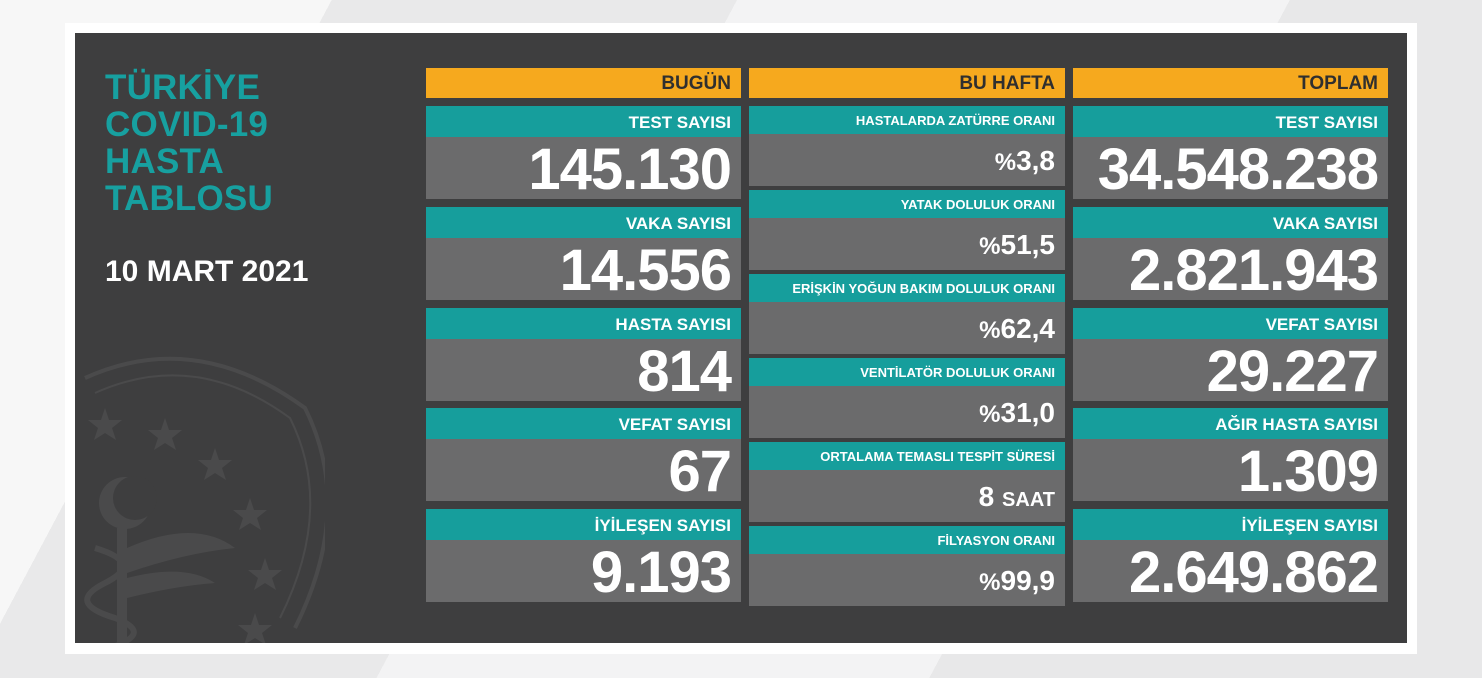 The image size is (1482, 678). I want to click on stat-value: 9.193, so click(583, 571).